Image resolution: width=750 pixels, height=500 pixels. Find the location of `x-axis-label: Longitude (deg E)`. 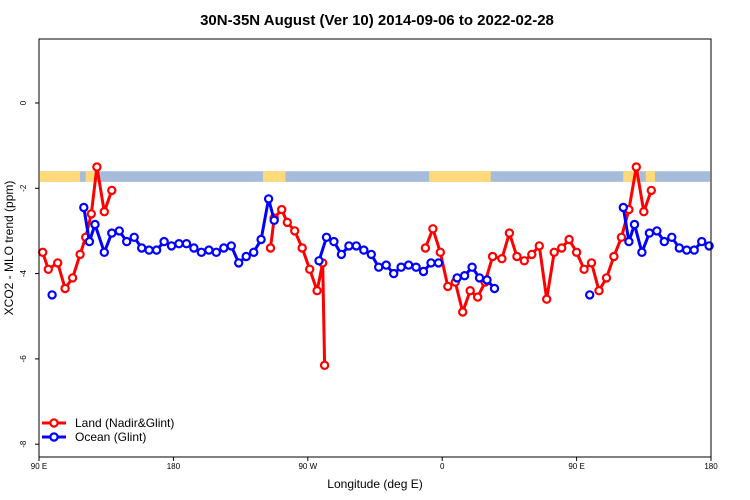

x-axis-label: Longitude (deg E) is located at coordinates (374, 484).